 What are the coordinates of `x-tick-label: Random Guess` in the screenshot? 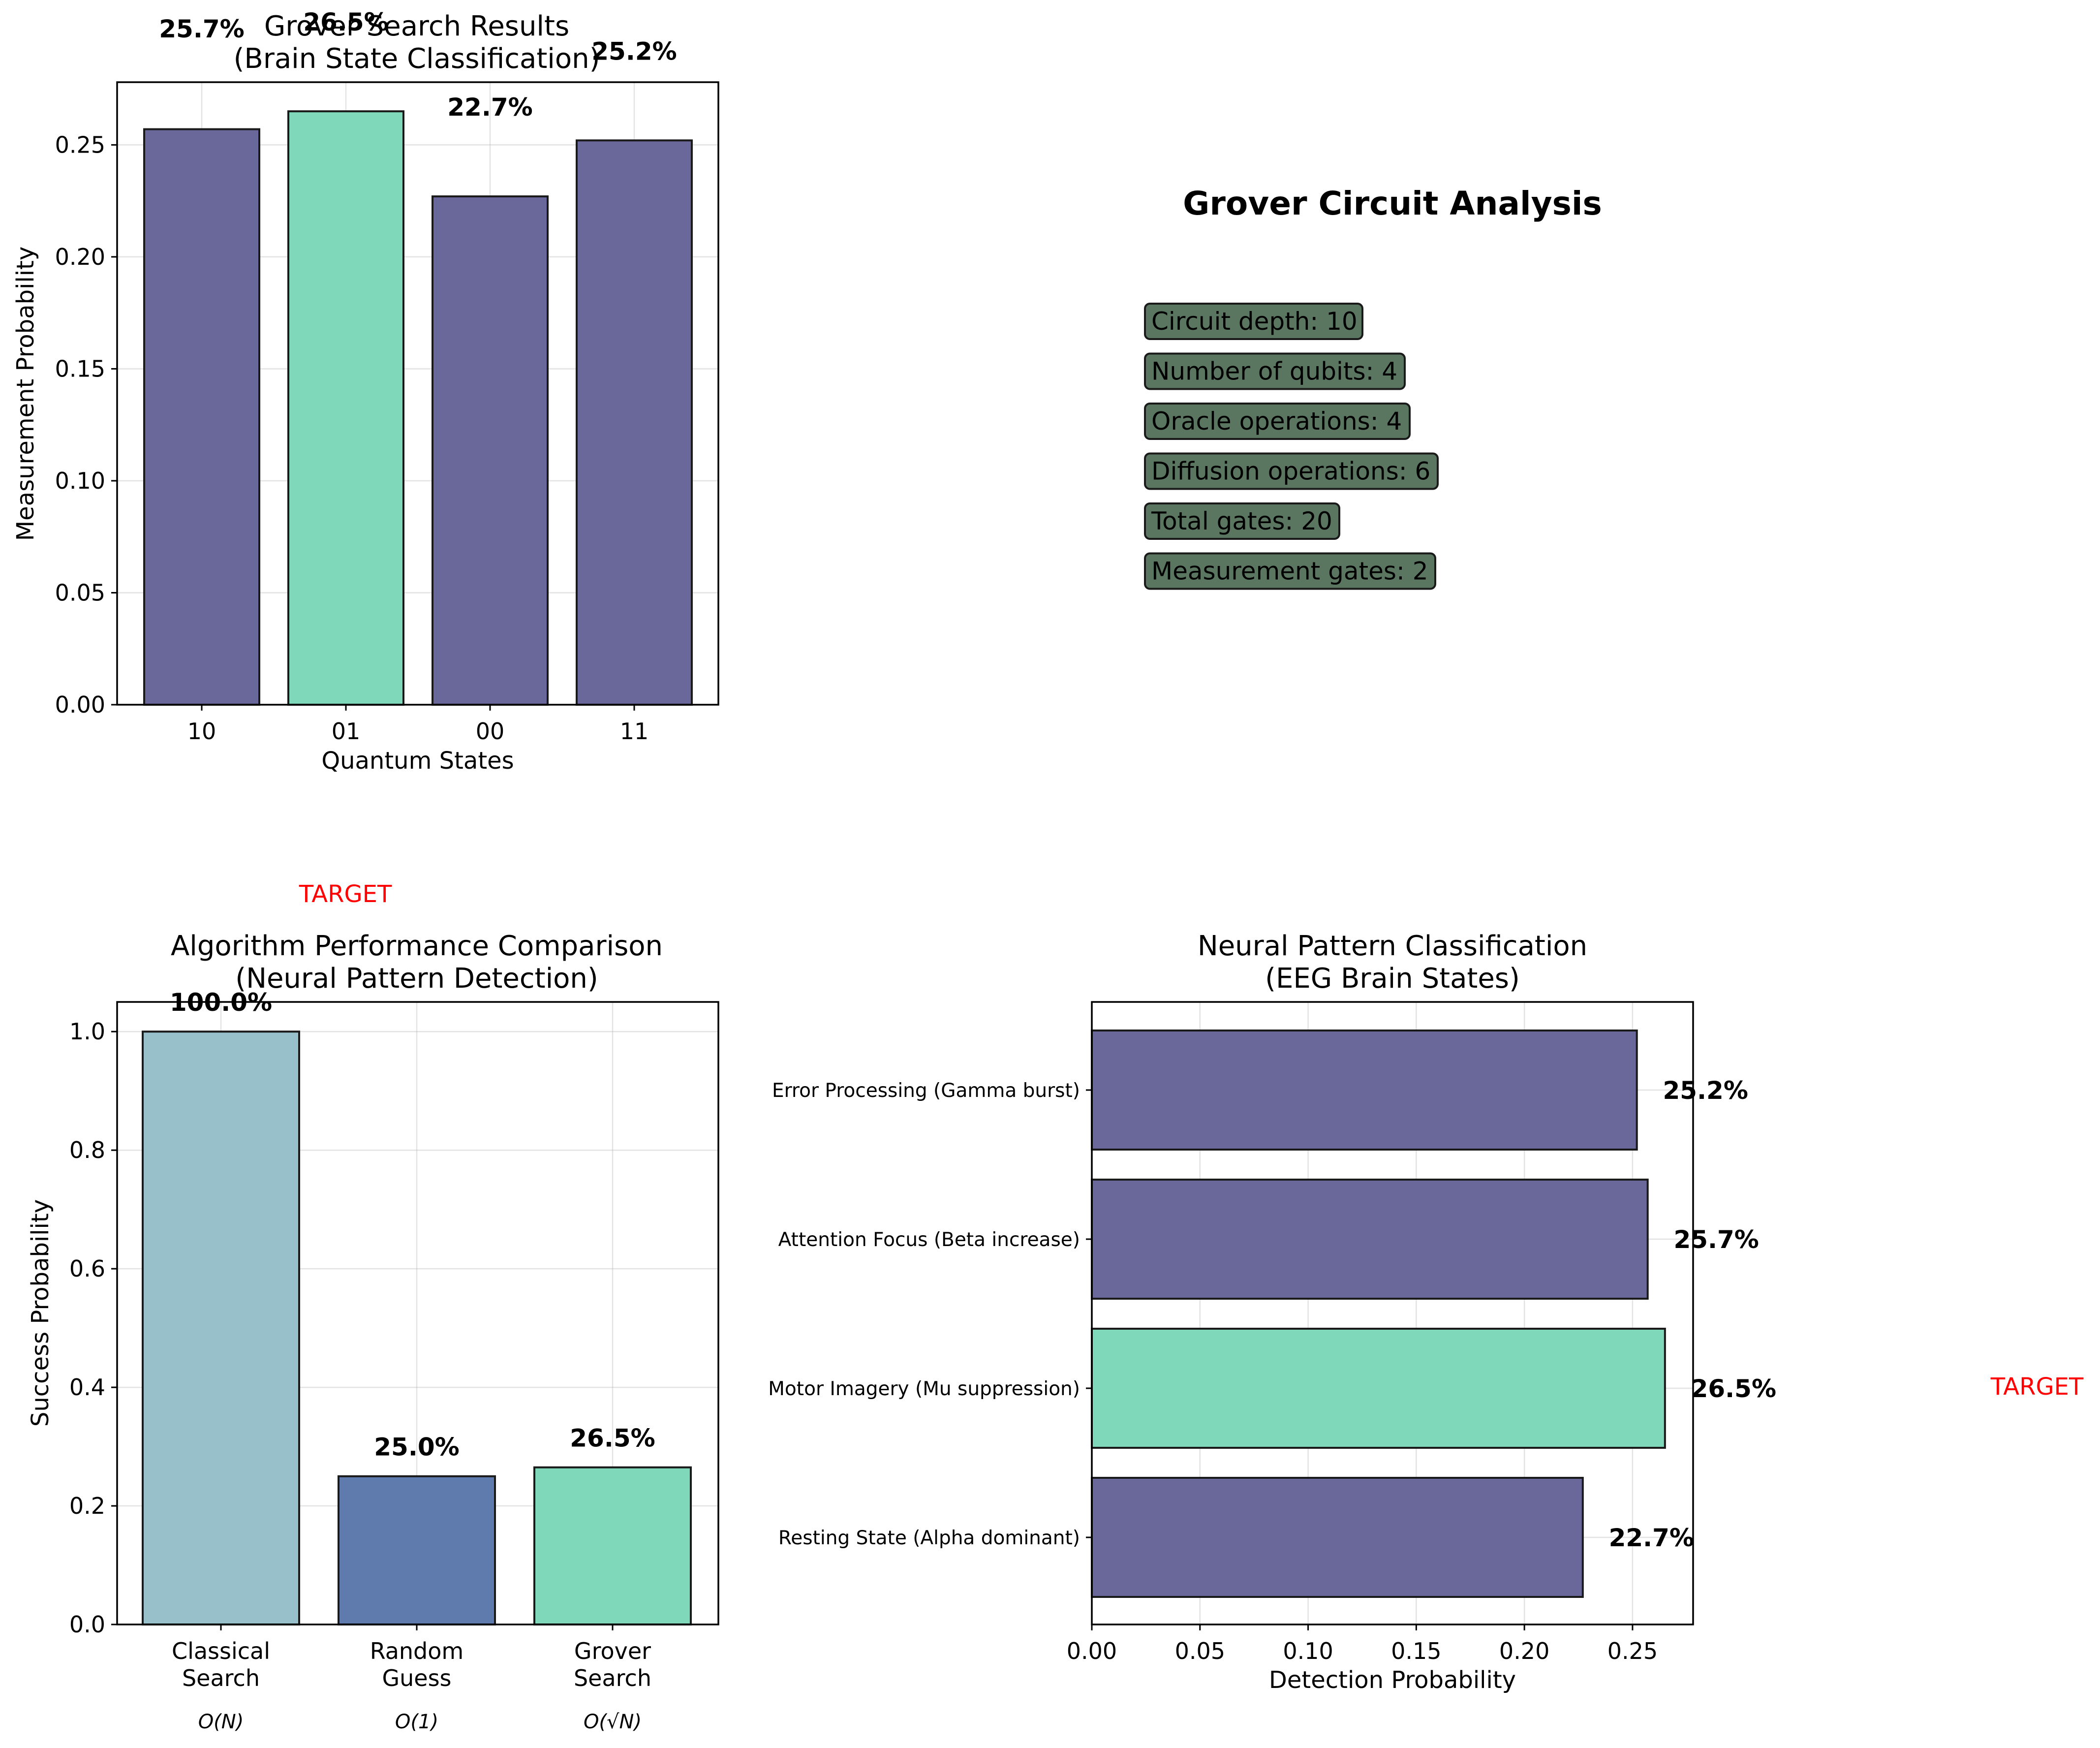 It's located at (416, 1665).